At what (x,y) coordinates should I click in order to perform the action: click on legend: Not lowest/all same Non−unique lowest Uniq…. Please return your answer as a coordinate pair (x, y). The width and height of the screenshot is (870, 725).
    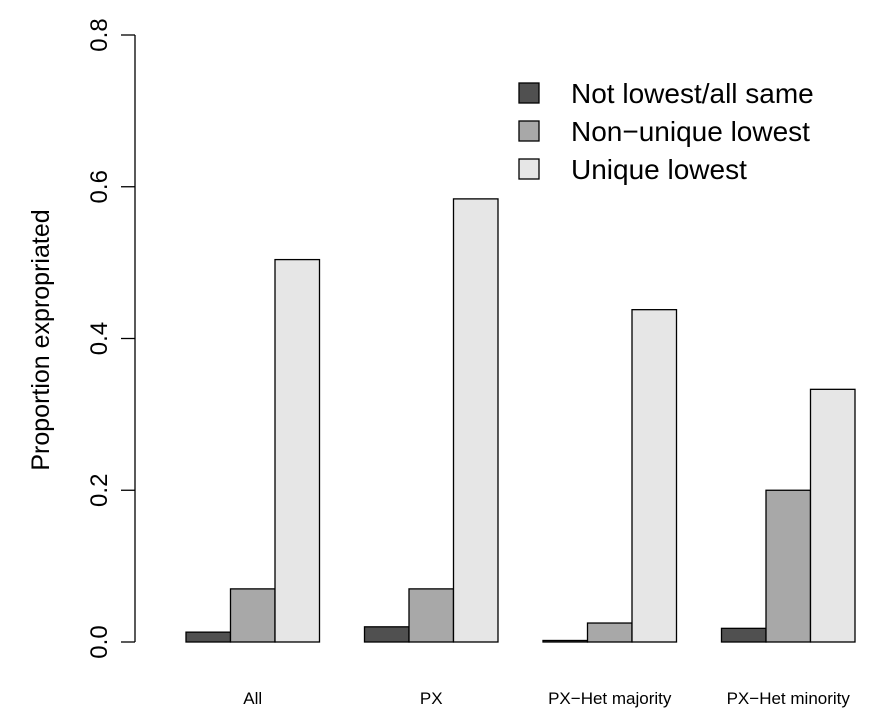
    Looking at the image, I should click on (666, 131).